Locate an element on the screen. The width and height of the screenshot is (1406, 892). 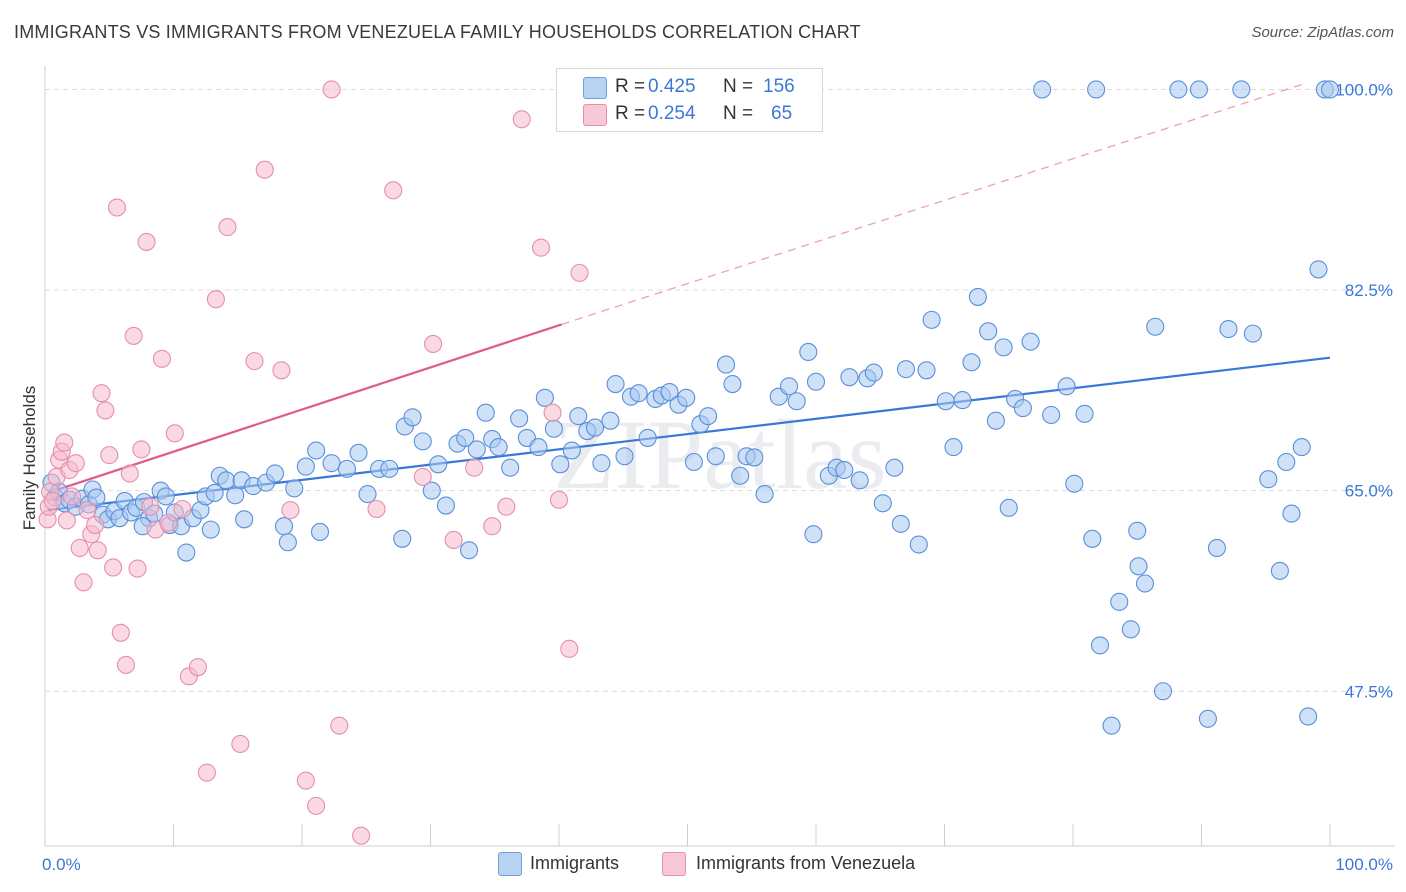
y-tick-label: 100.0% is located at coordinates (1364, 89).